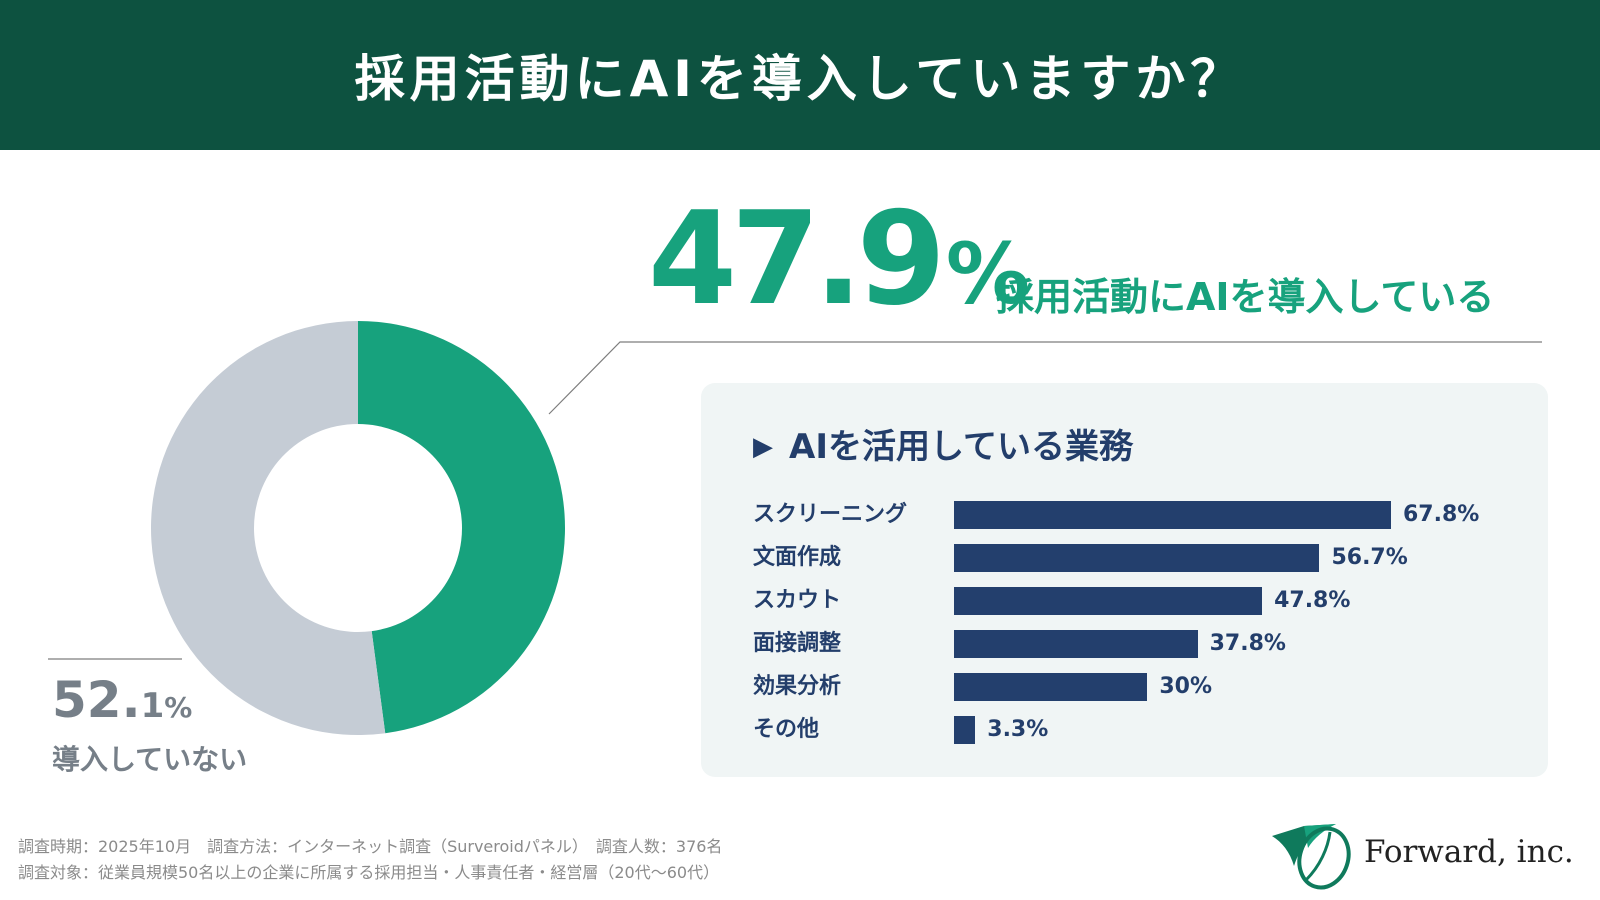  I want to click on bar-category-label: 文面作成, so click(797, 557).